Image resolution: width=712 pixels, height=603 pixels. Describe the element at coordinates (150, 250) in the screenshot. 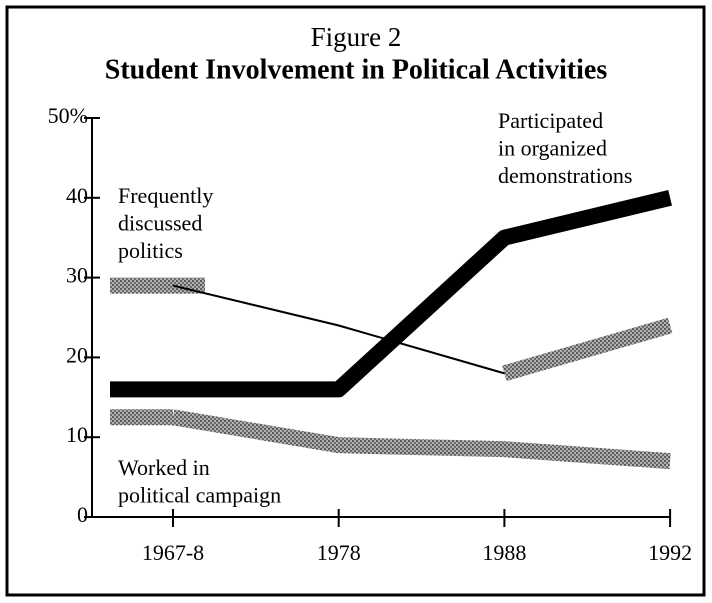

I see `series-label: politics` at that location.